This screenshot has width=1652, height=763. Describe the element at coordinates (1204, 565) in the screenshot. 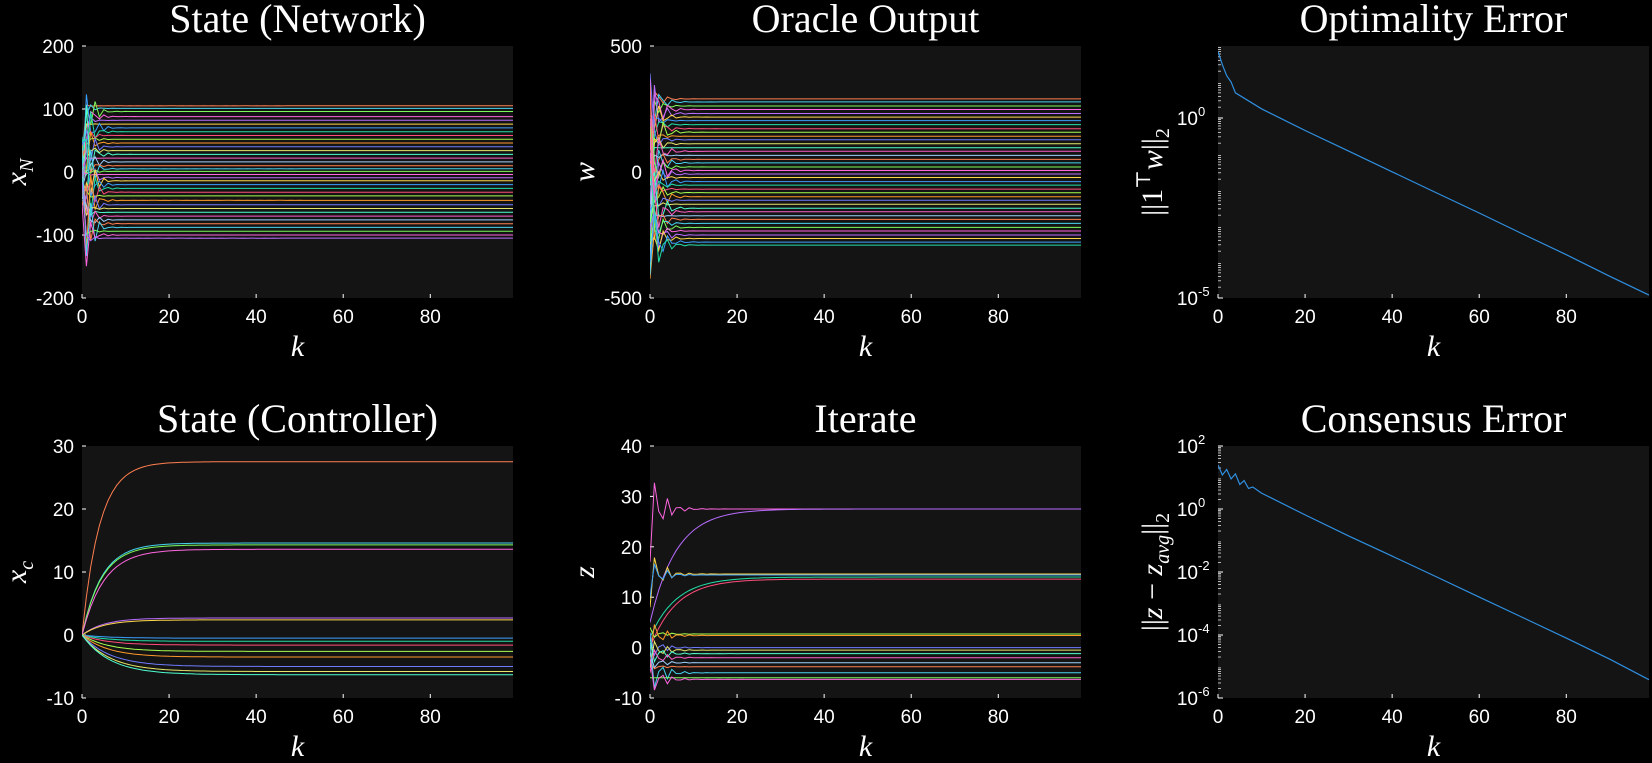

I see `y-tick-exponent: -2` at that location.